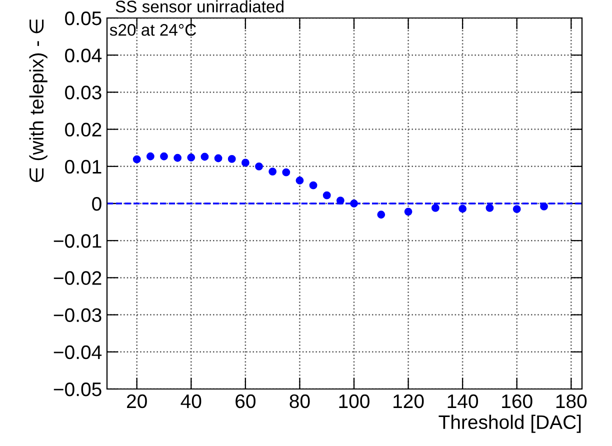  Describe the element at coordinates (78, 352) in the screenshot. I see `y-tick-label: −0.04` at that location.